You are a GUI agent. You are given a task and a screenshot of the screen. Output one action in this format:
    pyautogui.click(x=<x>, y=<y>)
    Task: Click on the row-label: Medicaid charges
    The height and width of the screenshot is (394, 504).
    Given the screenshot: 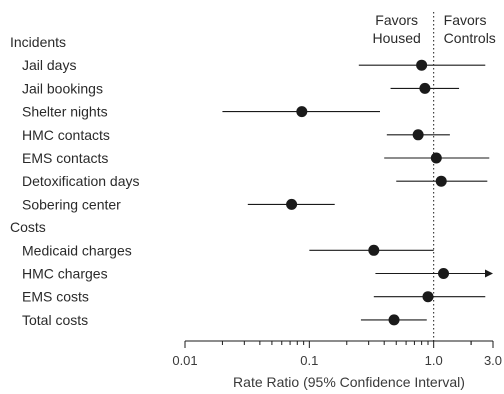 What is the action you would take?
    pyautogui.click(x=77, y=250)
    